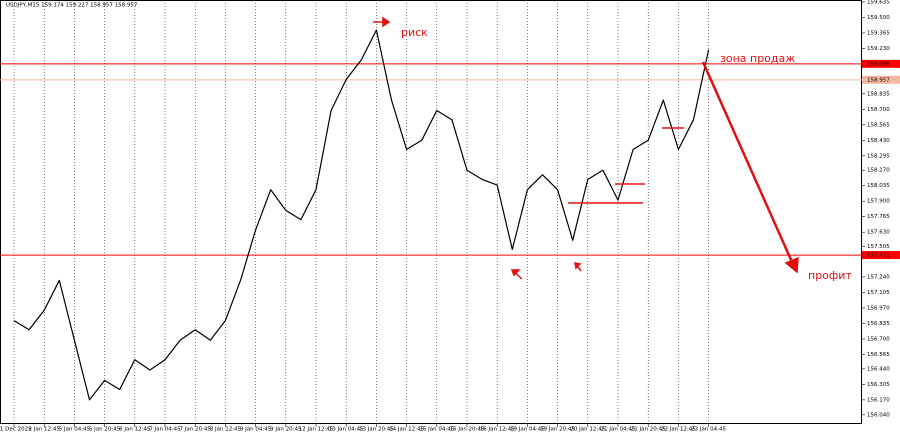 This screenshot has height=432, width=900. I want to click on x-tick-label: 5 Jan 04:45, so click(75, 429).